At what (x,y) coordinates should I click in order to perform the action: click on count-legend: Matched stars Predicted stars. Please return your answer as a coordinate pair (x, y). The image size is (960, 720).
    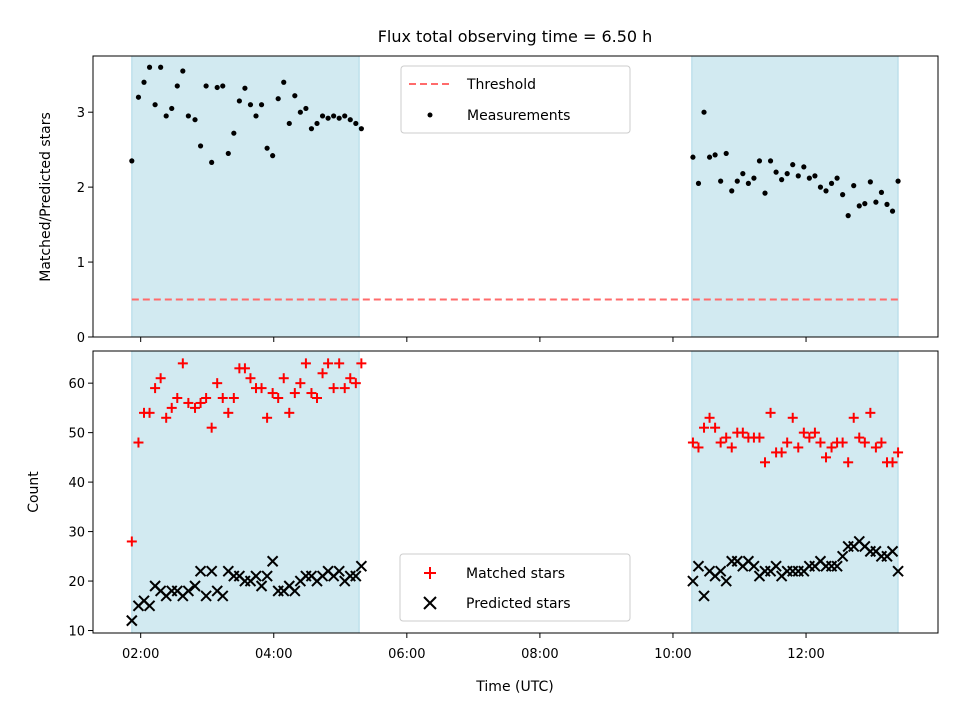
    Looking at the image, I should click on (515, 587).